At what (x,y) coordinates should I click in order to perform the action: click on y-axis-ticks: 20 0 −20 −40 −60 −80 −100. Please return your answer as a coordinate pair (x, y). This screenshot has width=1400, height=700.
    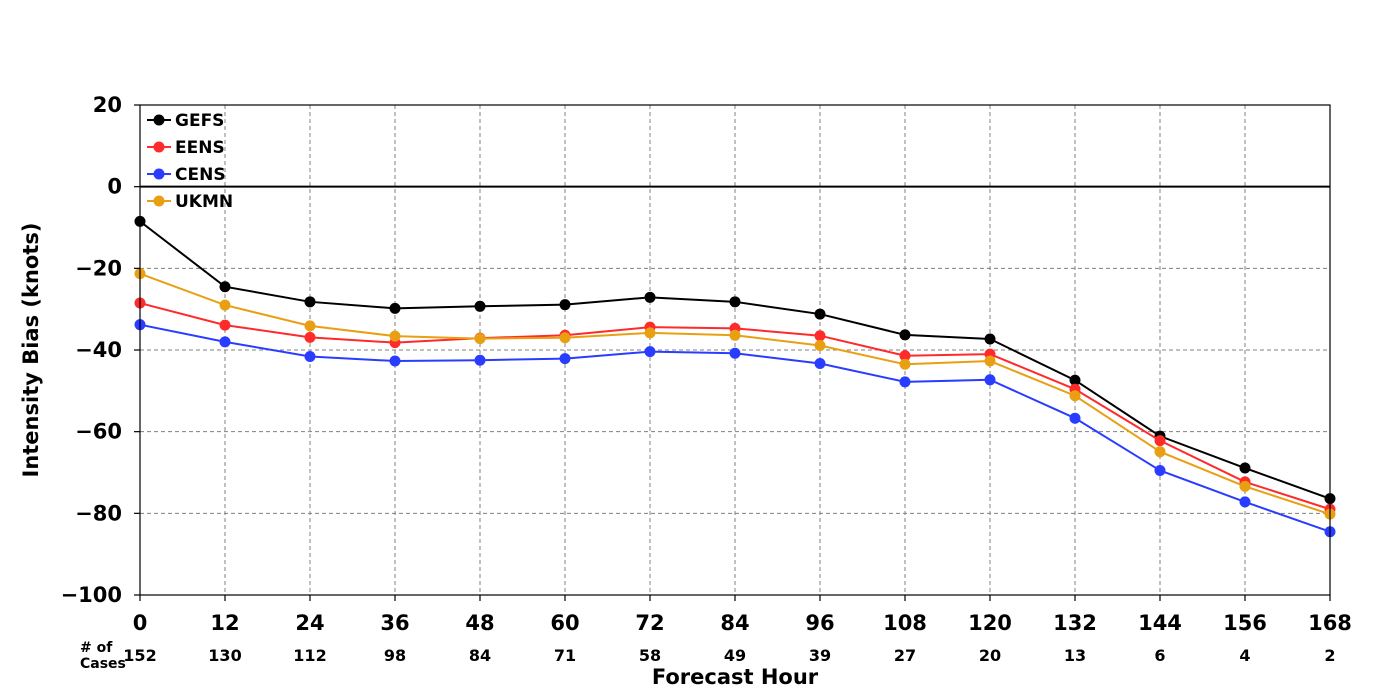
    Looking at the image, I should click on (100, 350).